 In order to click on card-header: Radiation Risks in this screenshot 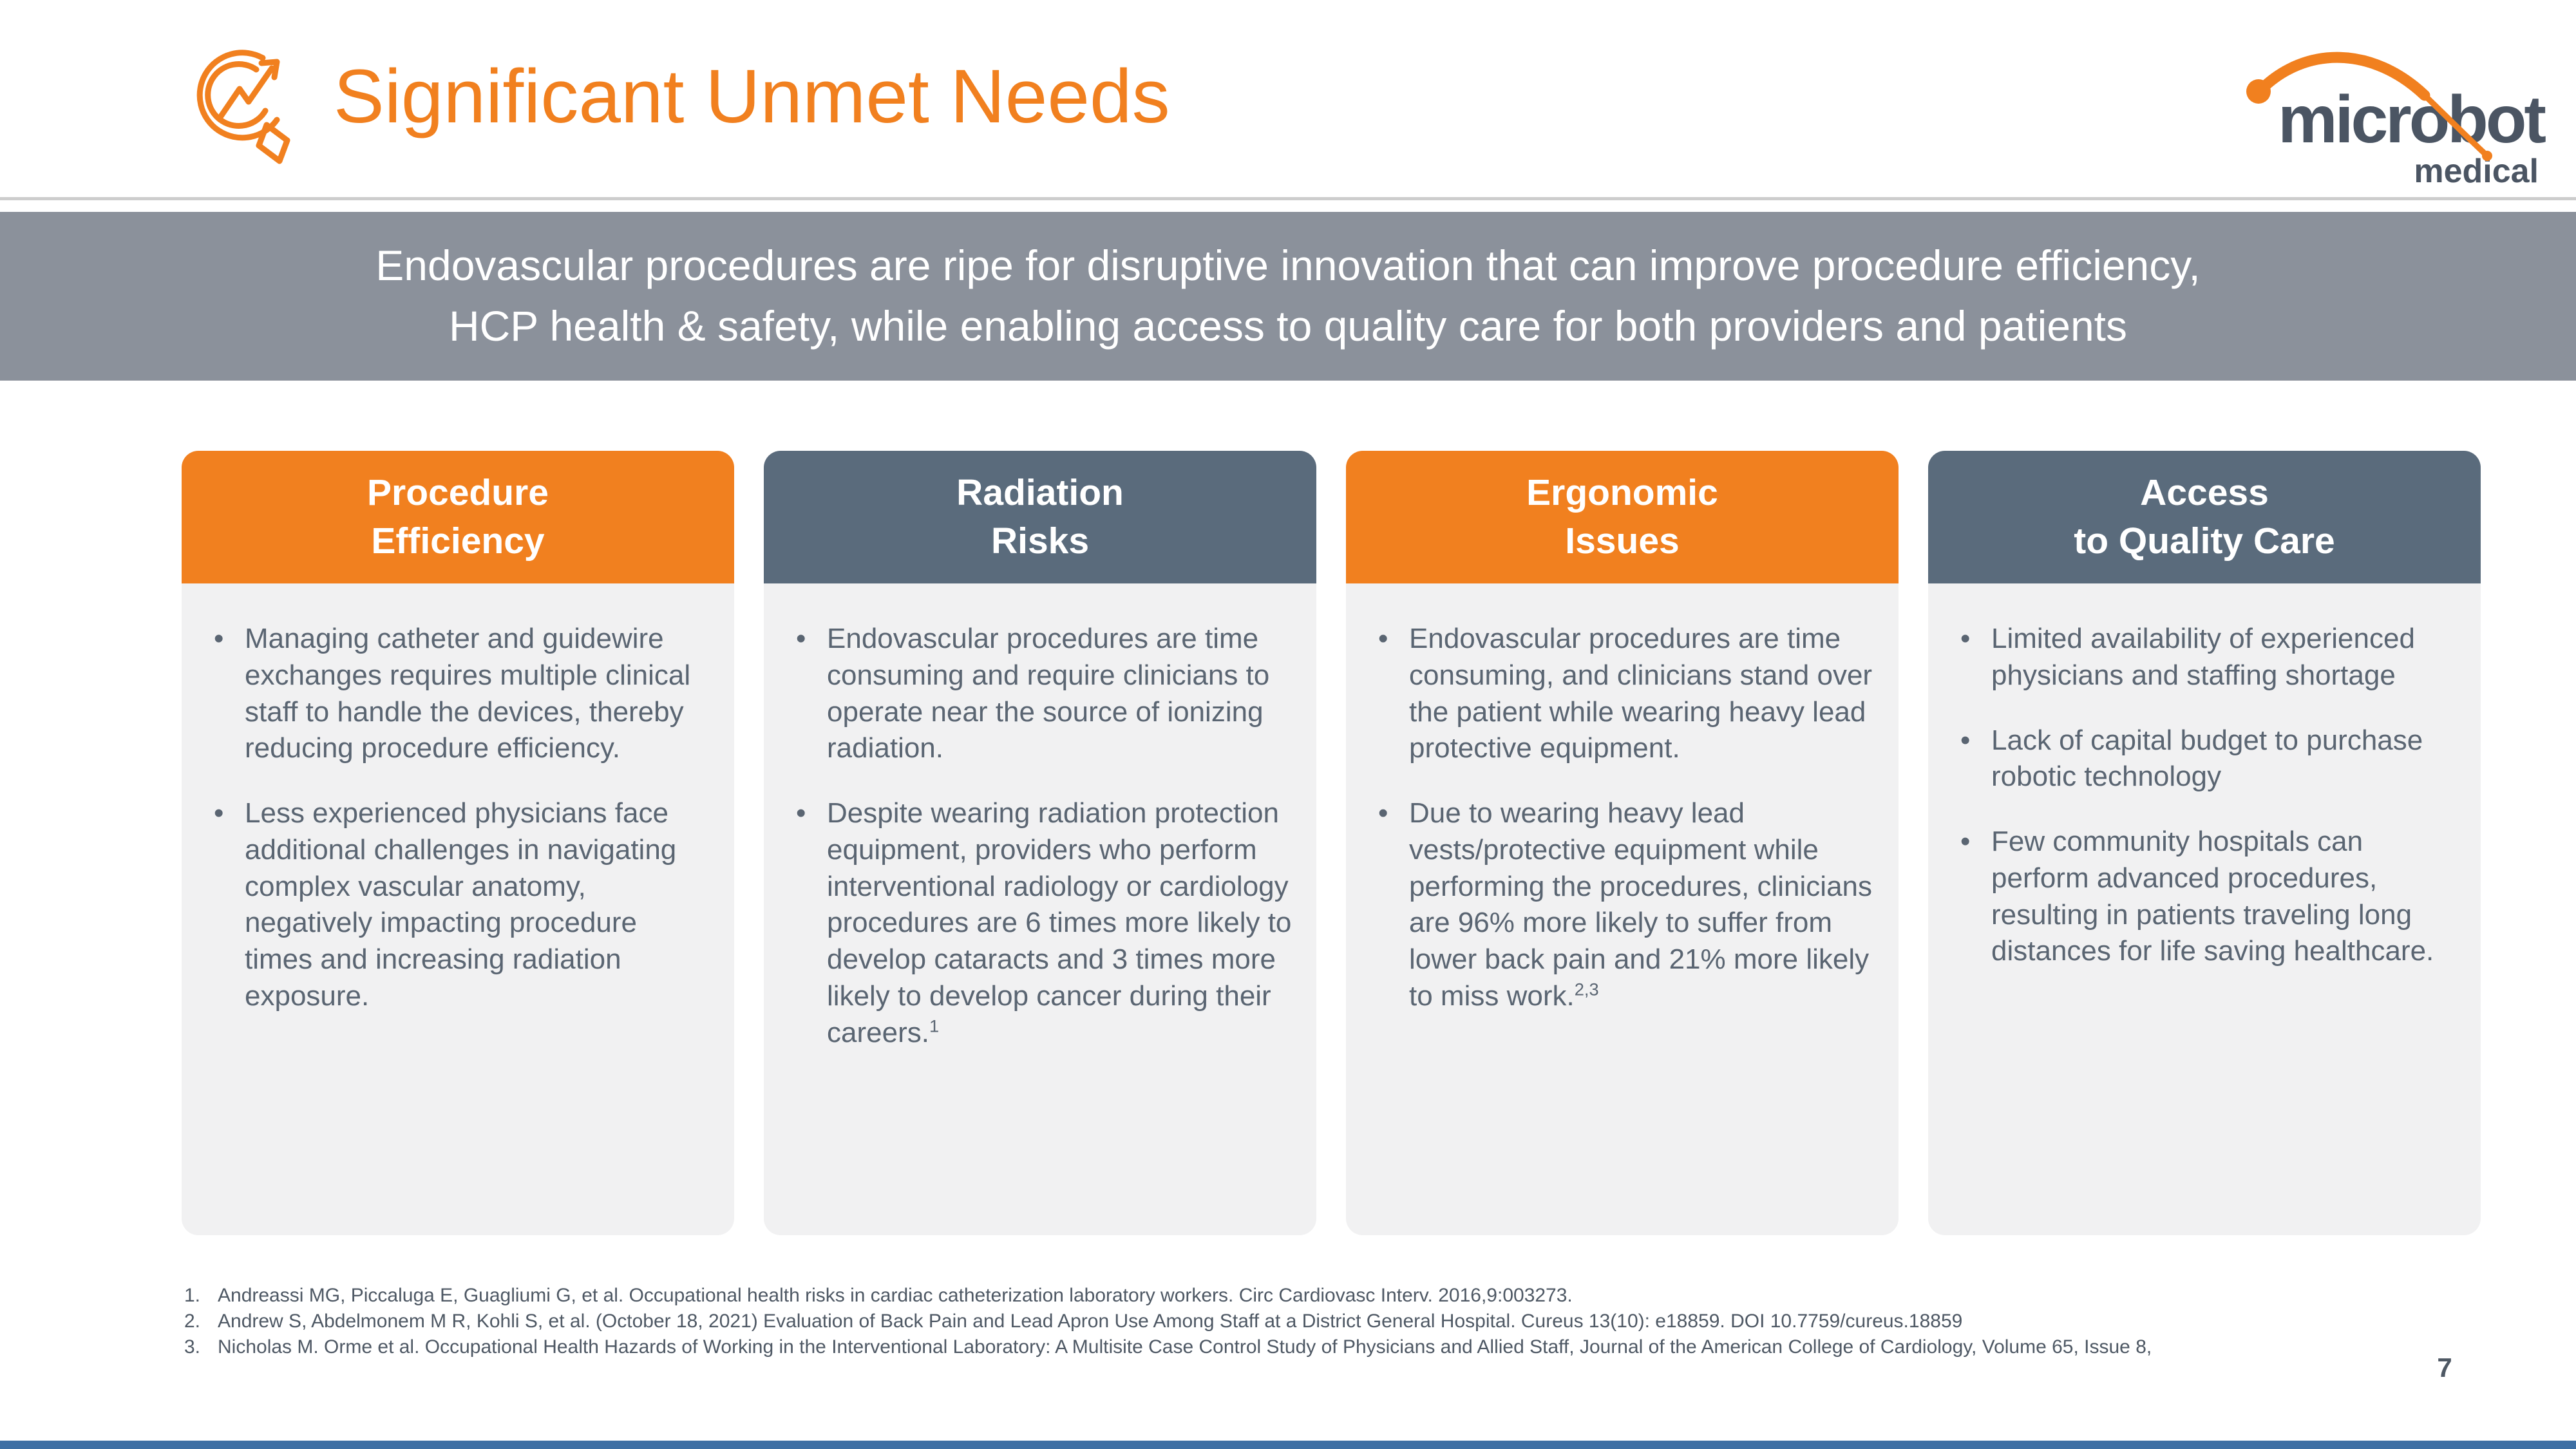, I will do `click(1040, 517)`.